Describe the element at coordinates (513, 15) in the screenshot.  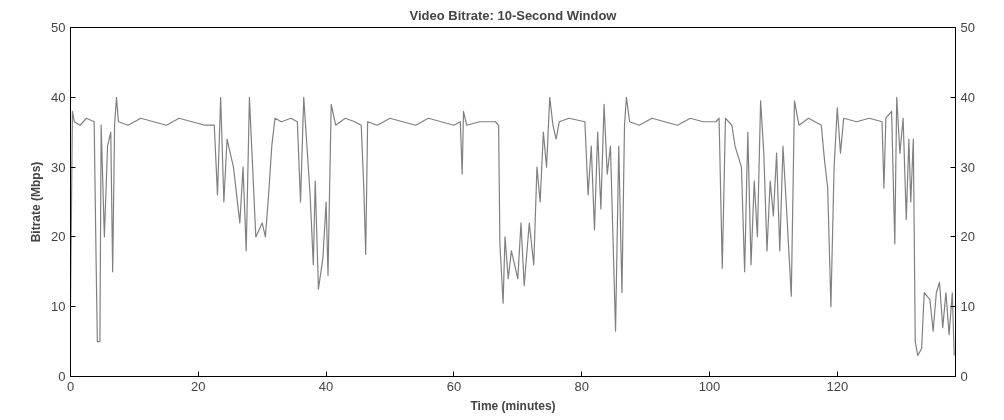
I see `chart-title: Video Bitrate: 10-Second Window` at that location.